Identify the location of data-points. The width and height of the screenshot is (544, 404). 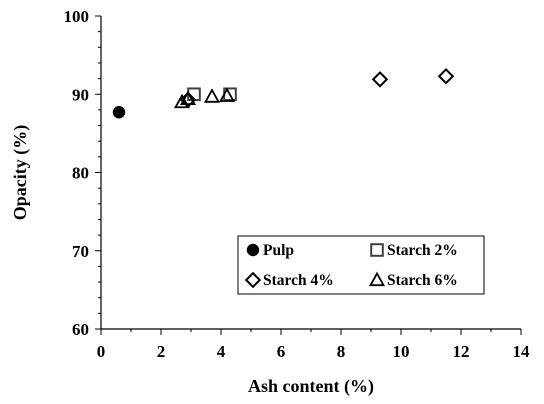
(283, 93).